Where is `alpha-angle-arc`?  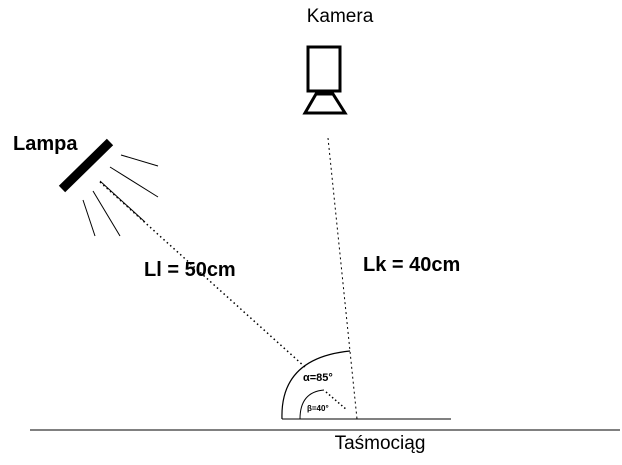
alpha-angle-arc is located at coordinates (316, 385).